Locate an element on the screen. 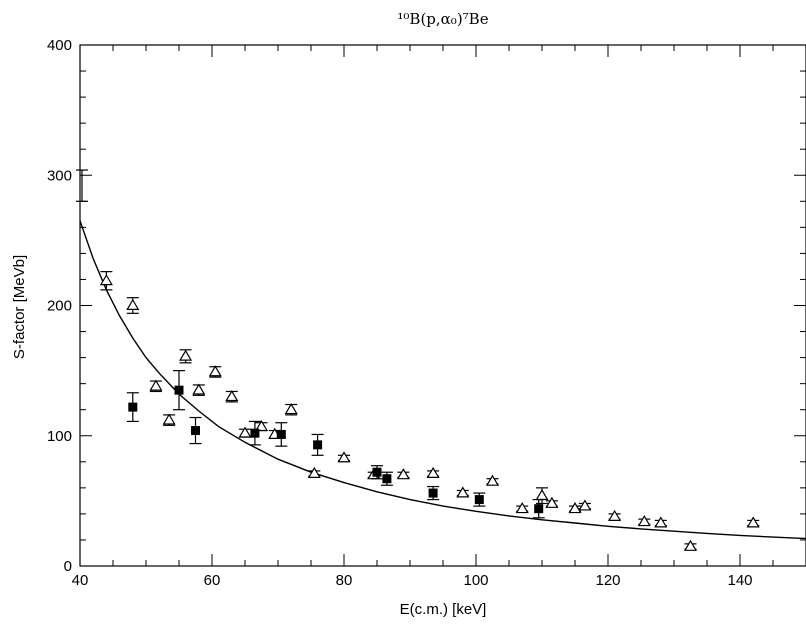 Image resolution: width=806 pixels, height=626 pixels. square-series is located at coordinates (335, 444).